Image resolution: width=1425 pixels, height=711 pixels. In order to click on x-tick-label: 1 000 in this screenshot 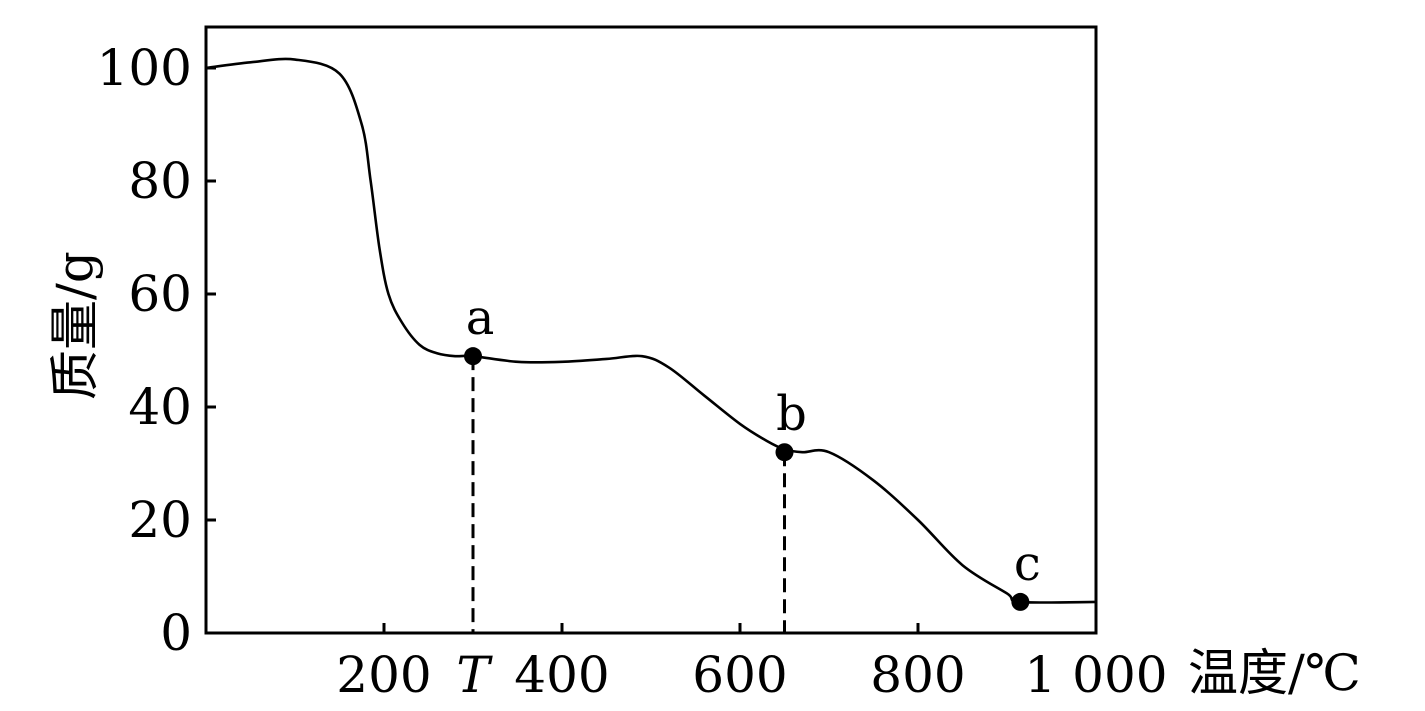, I will do `click(1095, 675)`.